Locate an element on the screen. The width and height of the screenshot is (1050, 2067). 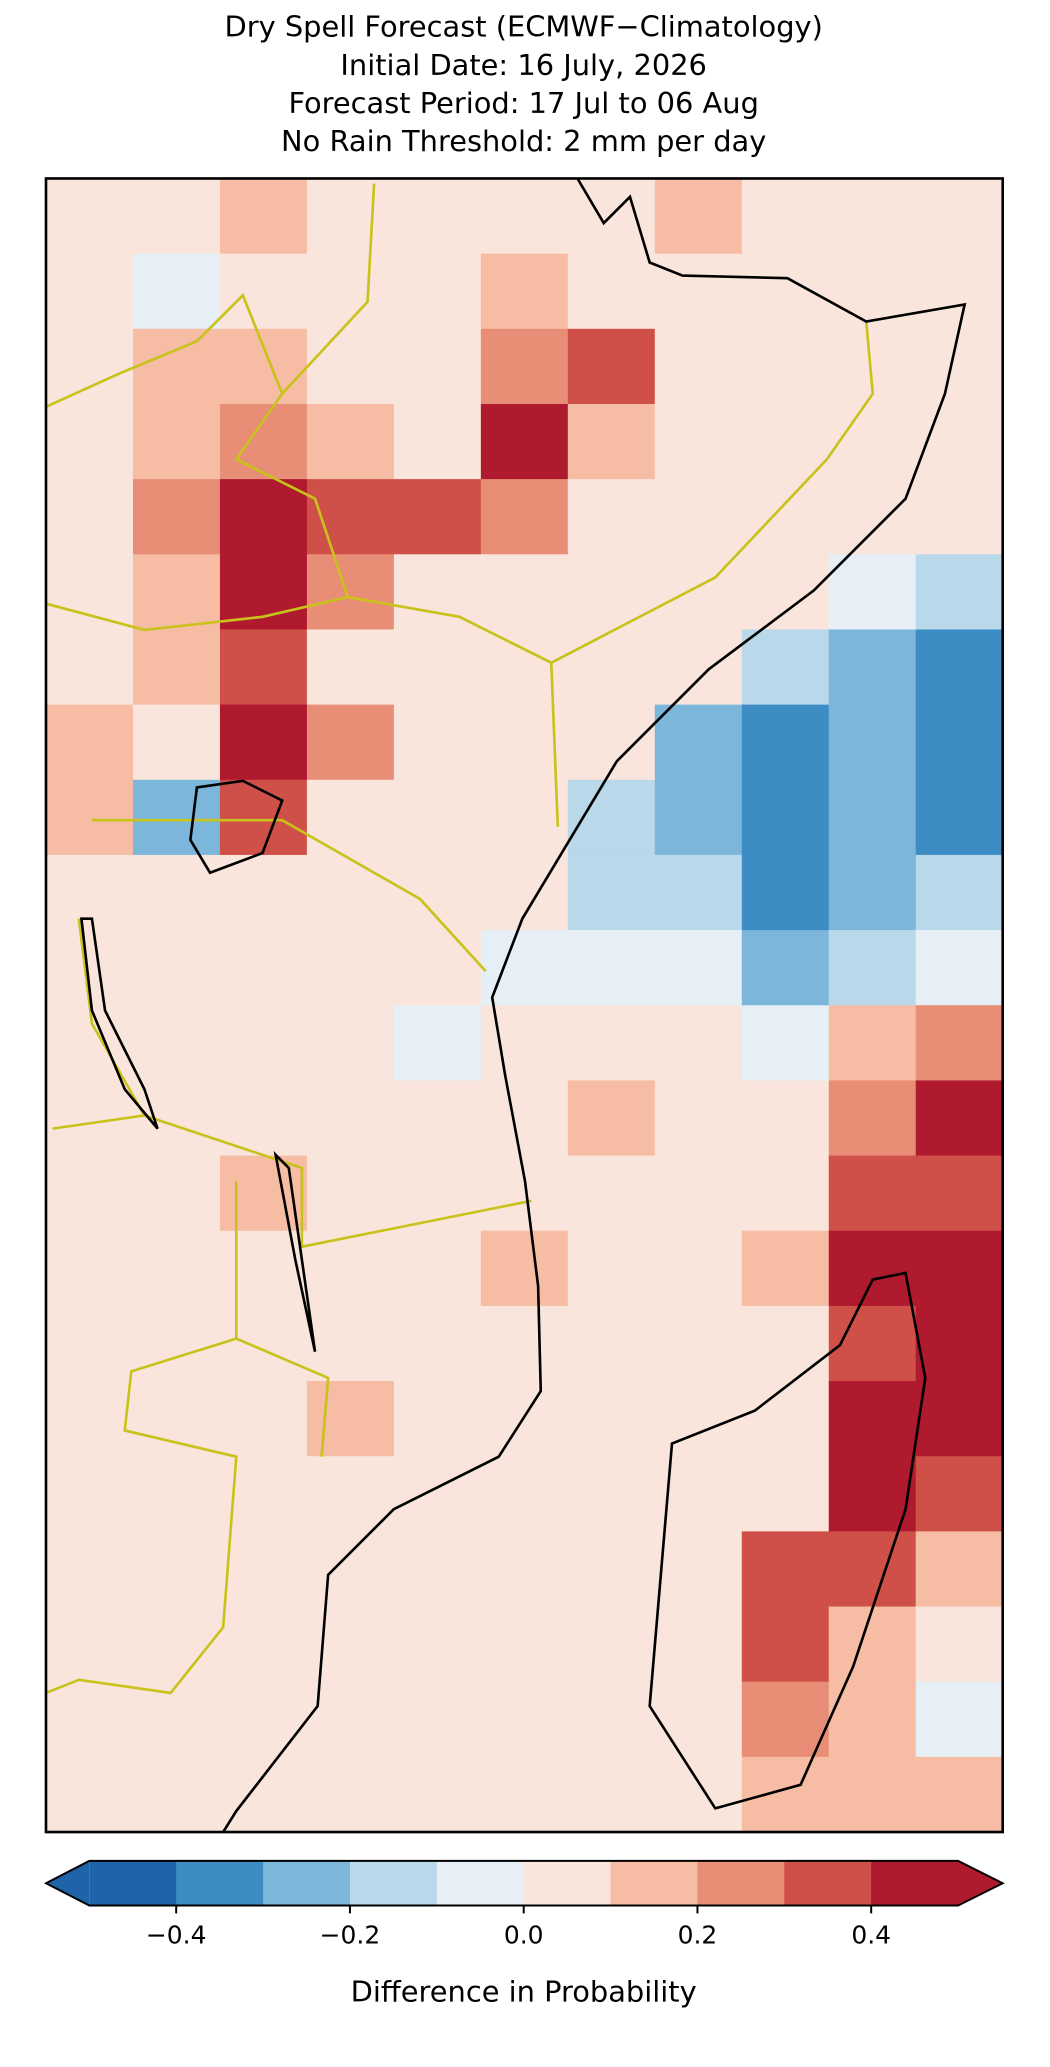
chart-title: Forecast Period: 17 Jul to 06 Aug is located at coordinates (523, 103).